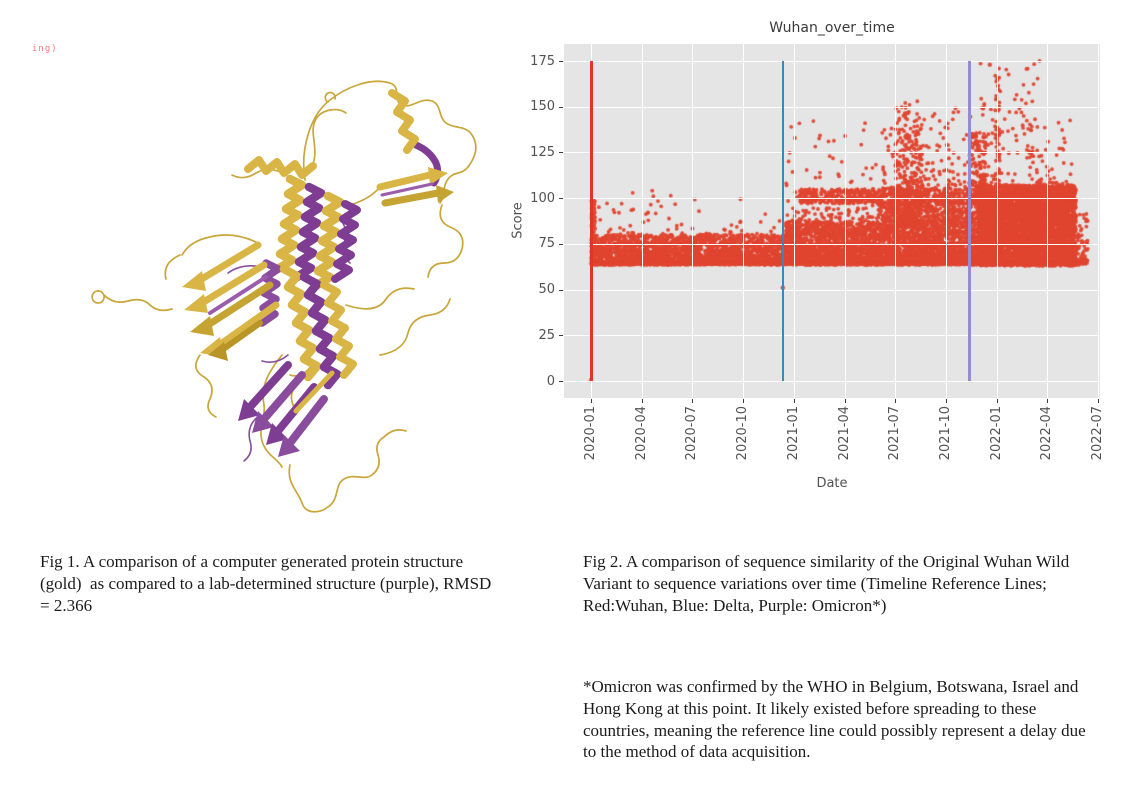 Image resolution: width=1130 pixels, height=804 pixels. I want to click on y-tick-label: 50, so click(546, 290).